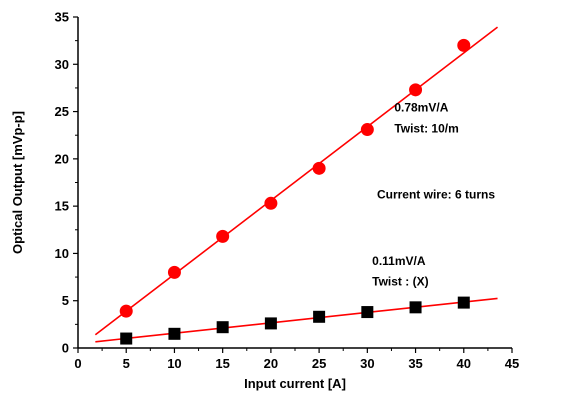  I want to click on y-tick-label-2: 10, so click(62, 253).